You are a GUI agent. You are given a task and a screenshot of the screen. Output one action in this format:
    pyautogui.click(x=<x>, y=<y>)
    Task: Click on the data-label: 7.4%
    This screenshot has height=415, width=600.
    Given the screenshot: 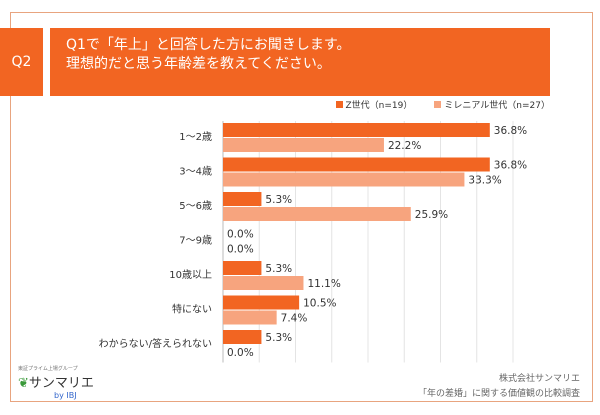 What is the action you would take?
    pyautogui.click(x=294, y=319)
    